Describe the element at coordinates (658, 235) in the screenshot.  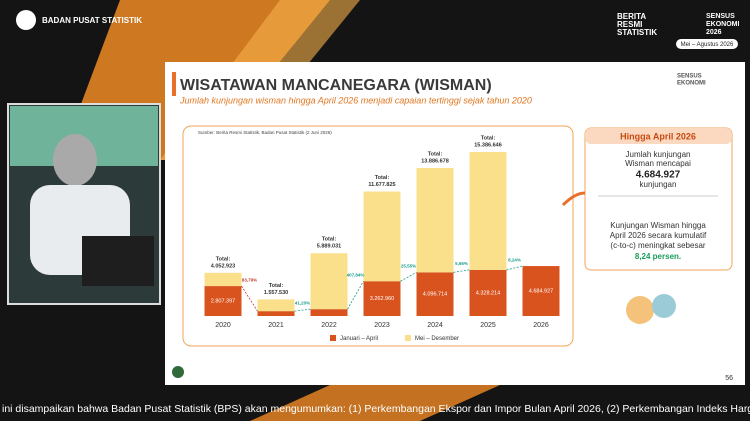
I see `panel-text: April 2026 secara kumulatif` at that location.